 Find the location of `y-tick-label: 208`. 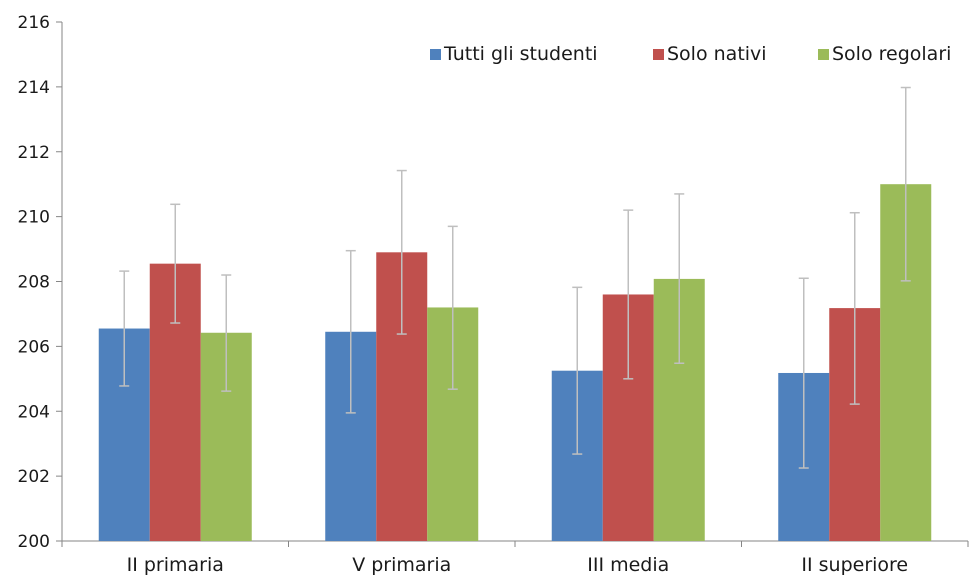

y-tick-label: 208 is located at coordinates (34, 283).